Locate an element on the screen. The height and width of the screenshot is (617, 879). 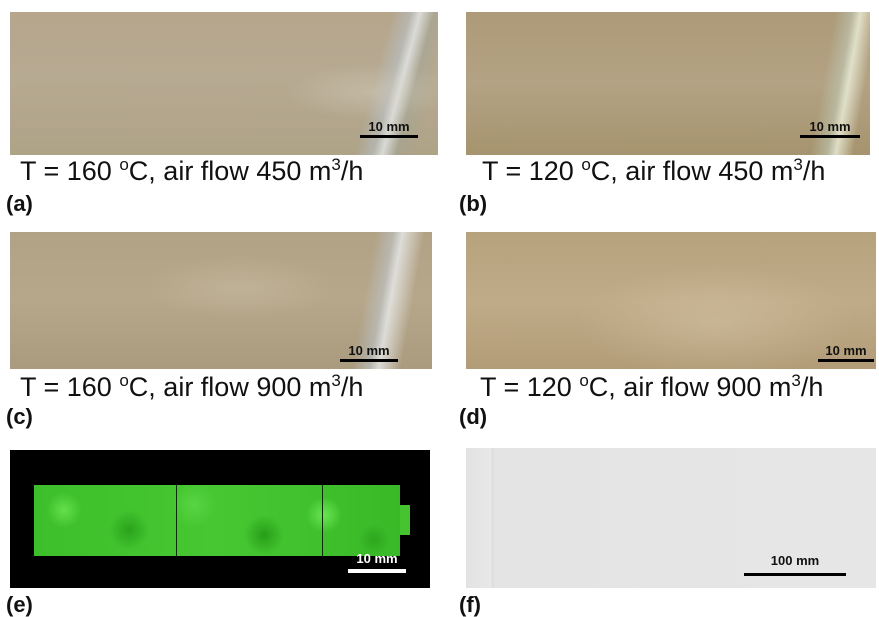
photo-c is located at coordinates (221, 300).